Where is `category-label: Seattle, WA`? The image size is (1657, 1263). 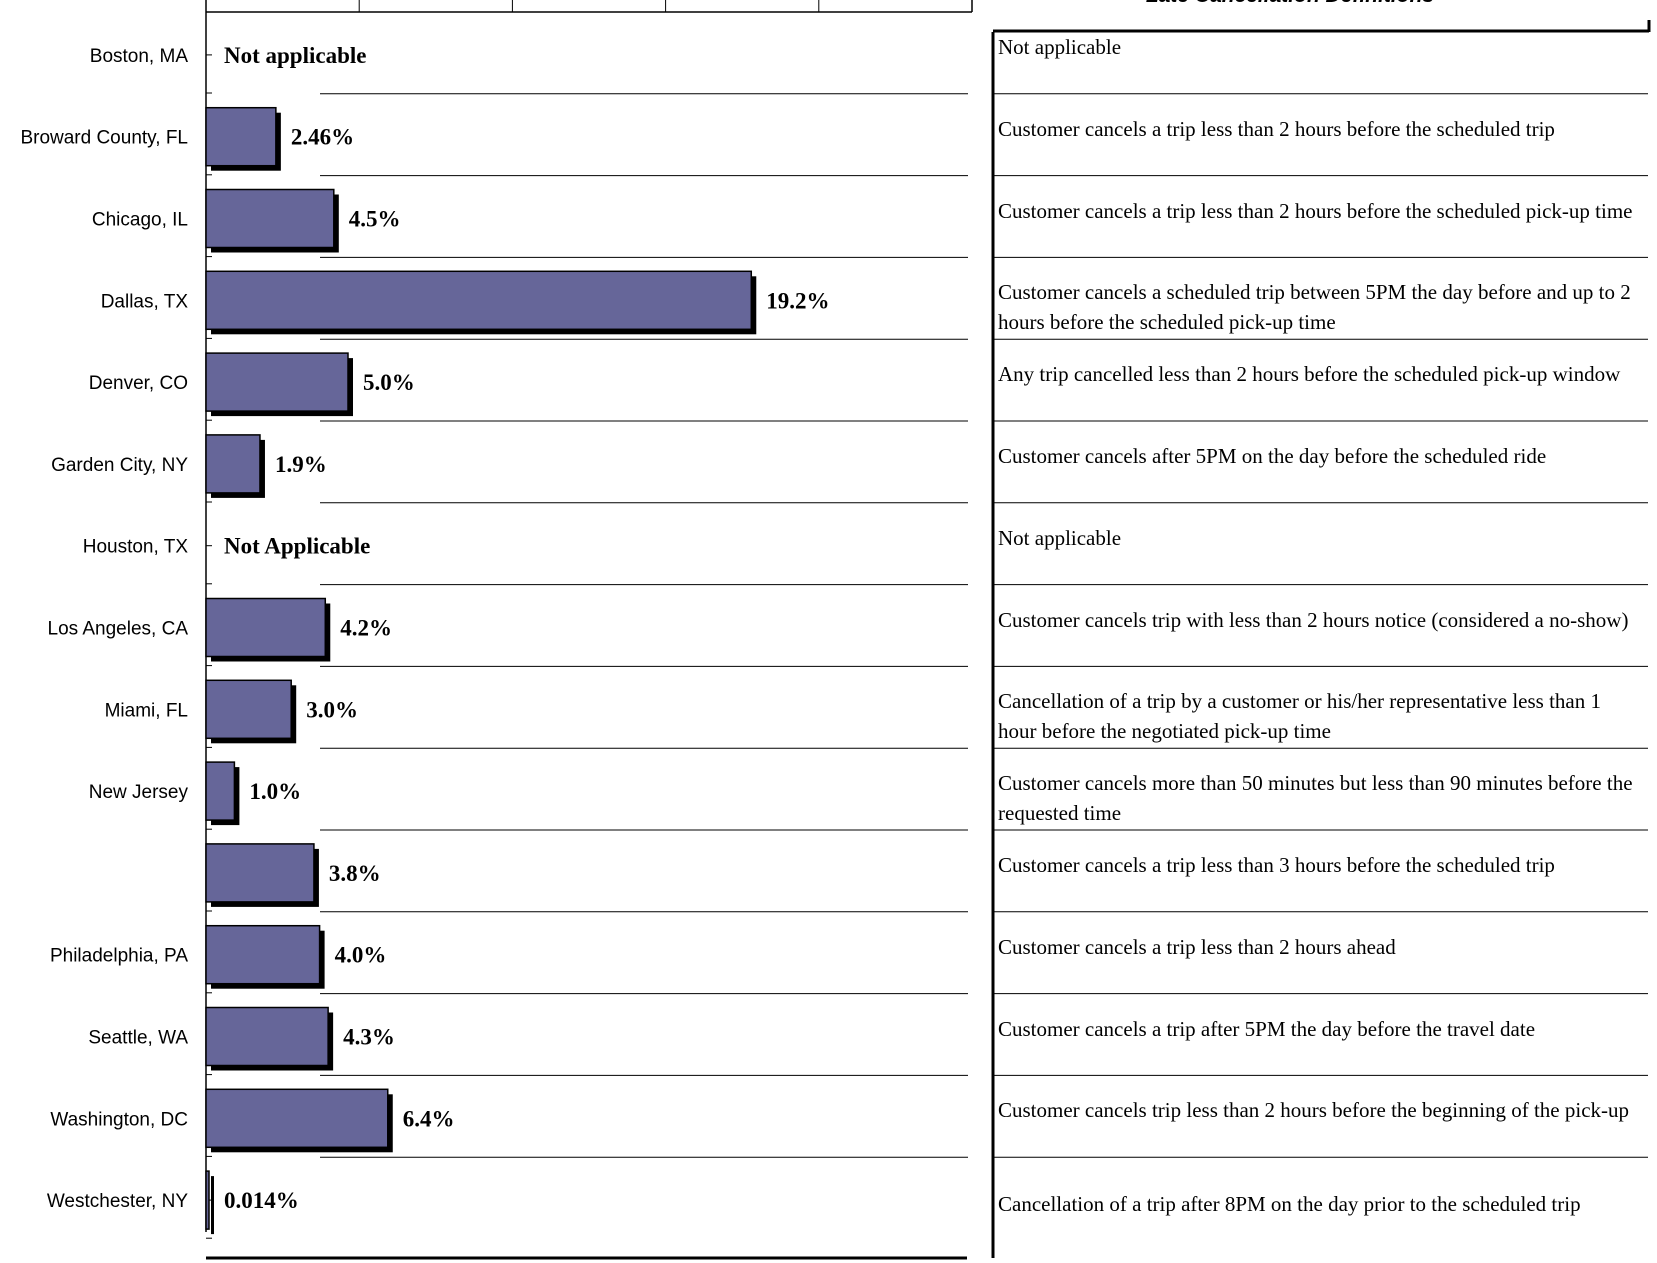
category-label: Seattle, WA is located at coordinates (138, 1038).